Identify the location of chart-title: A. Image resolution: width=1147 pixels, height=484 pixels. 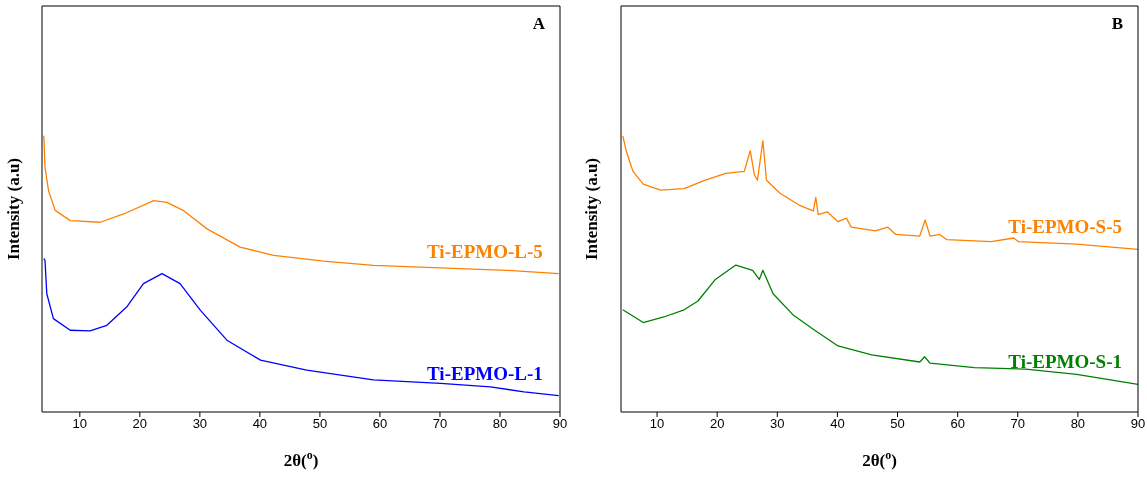
(538, 24).